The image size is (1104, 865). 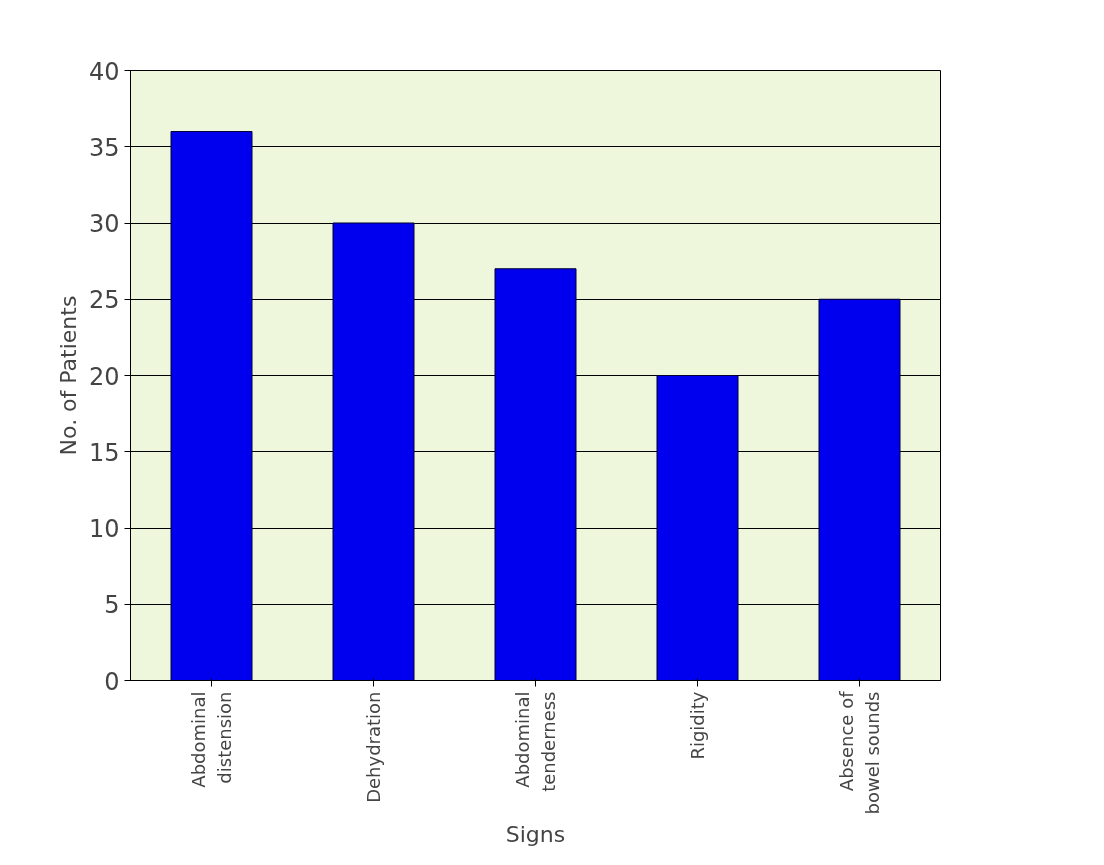 I want to click on x-tick-label: Dehydration, so click(x=373, y=747).